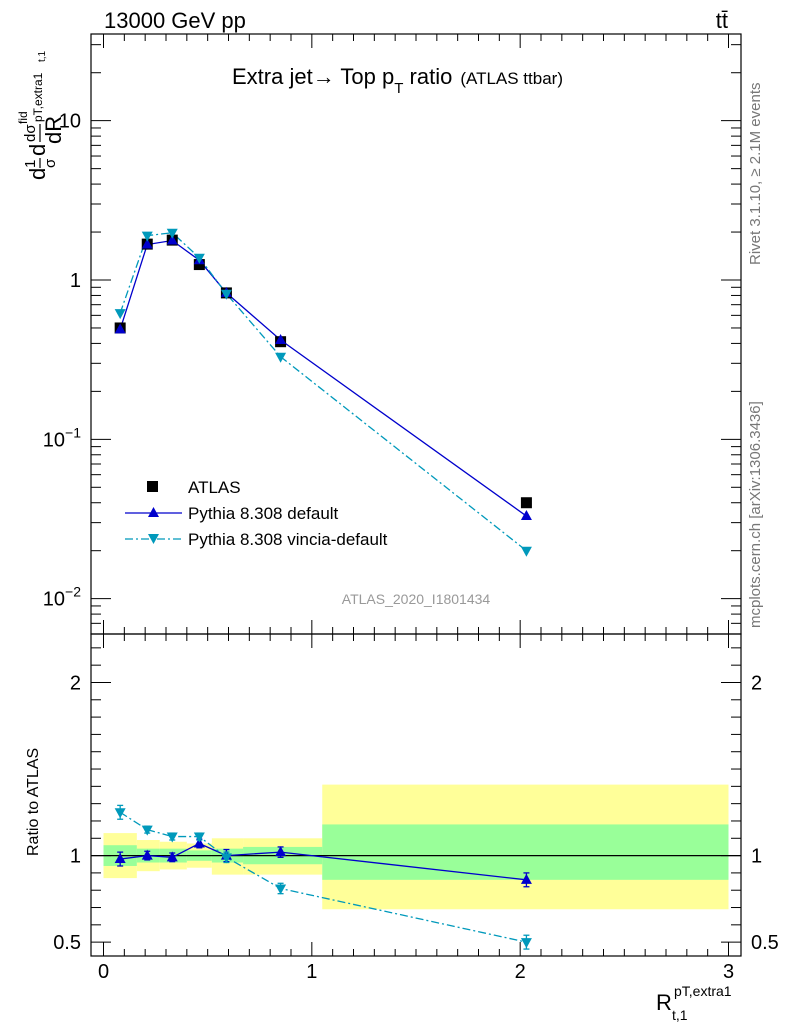 This screenshot has width=786, height=1024. I want to click on x-tick-label: 0, so click(103, 972).